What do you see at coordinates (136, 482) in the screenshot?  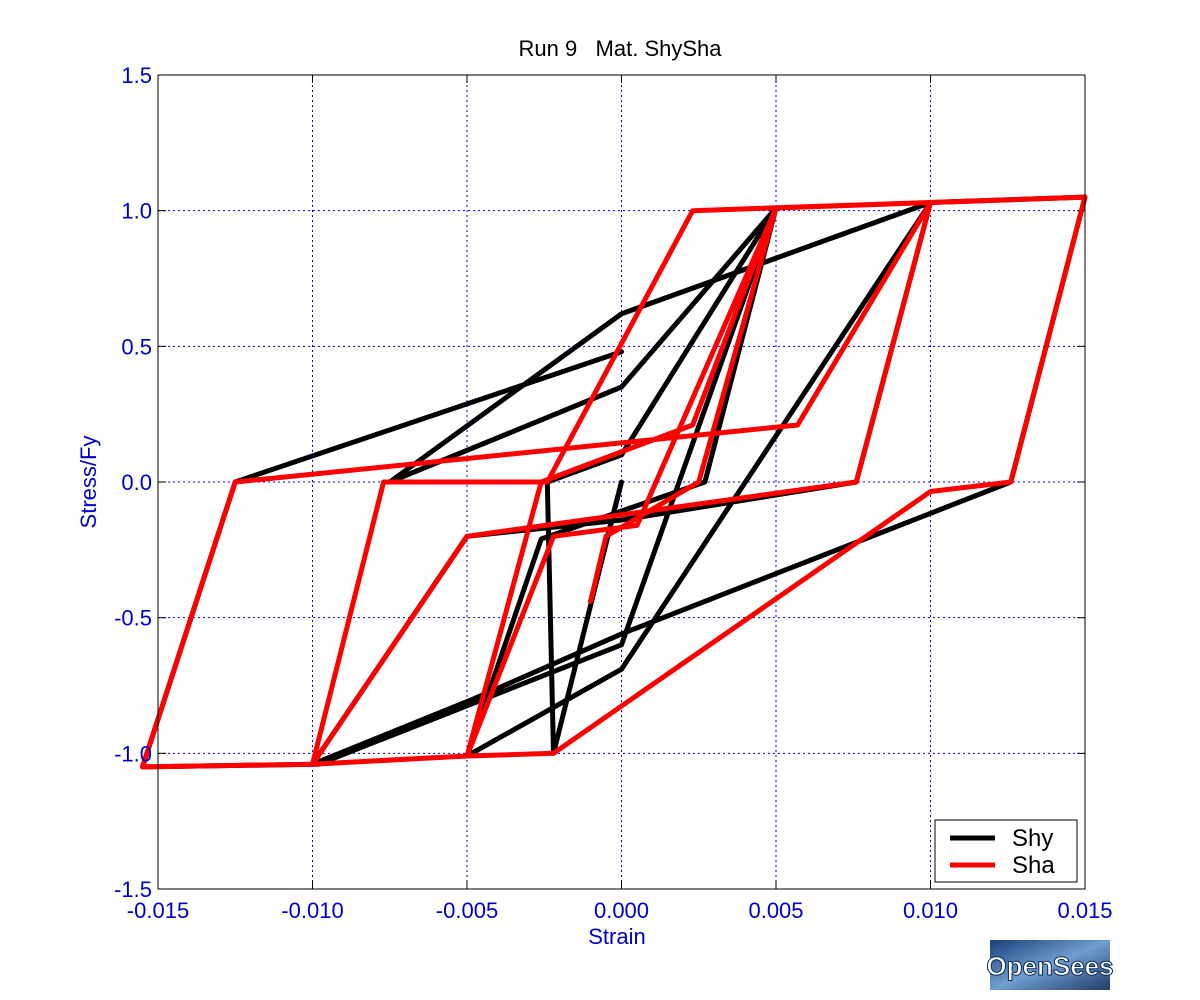 I see `y-tick-label: 0.0` at bounding box center [136, 482].